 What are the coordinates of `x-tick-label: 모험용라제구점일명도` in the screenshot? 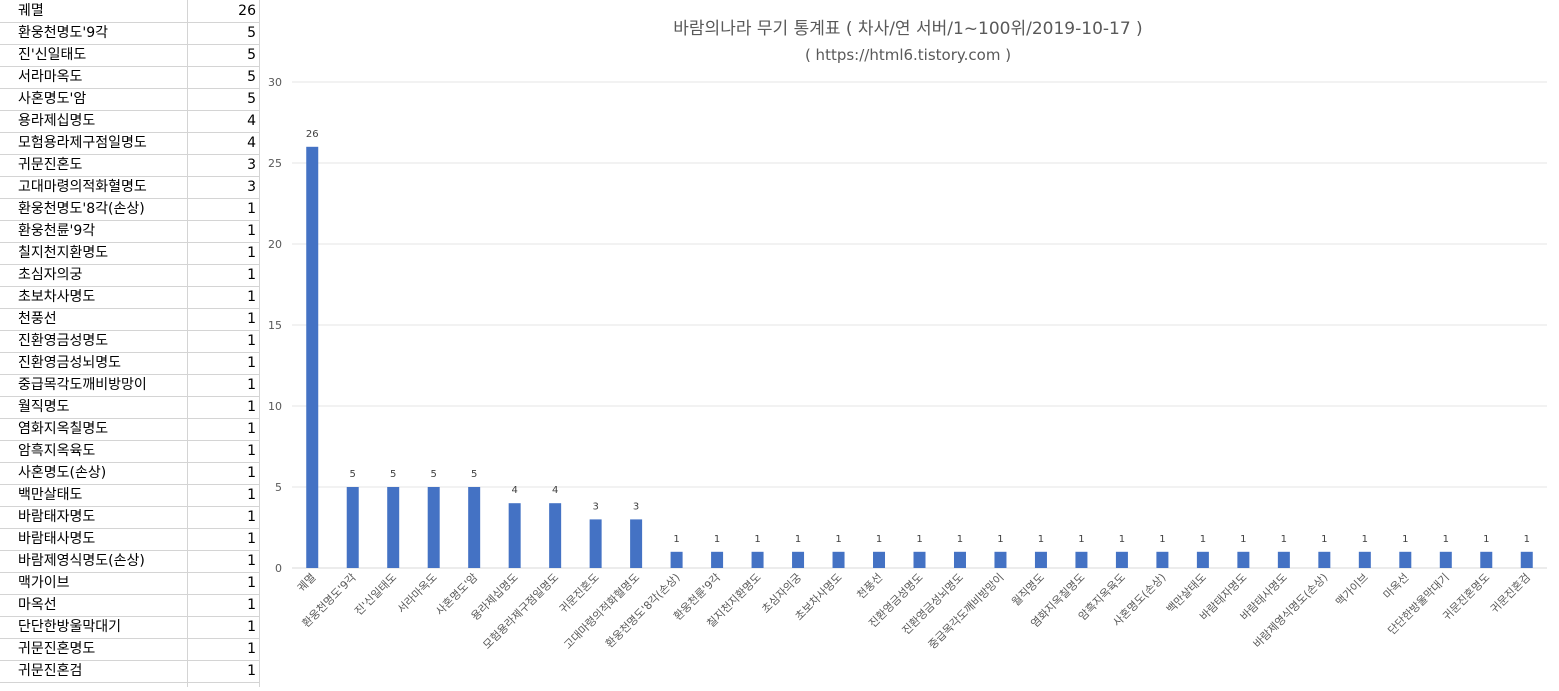 It's located at (520, 610).